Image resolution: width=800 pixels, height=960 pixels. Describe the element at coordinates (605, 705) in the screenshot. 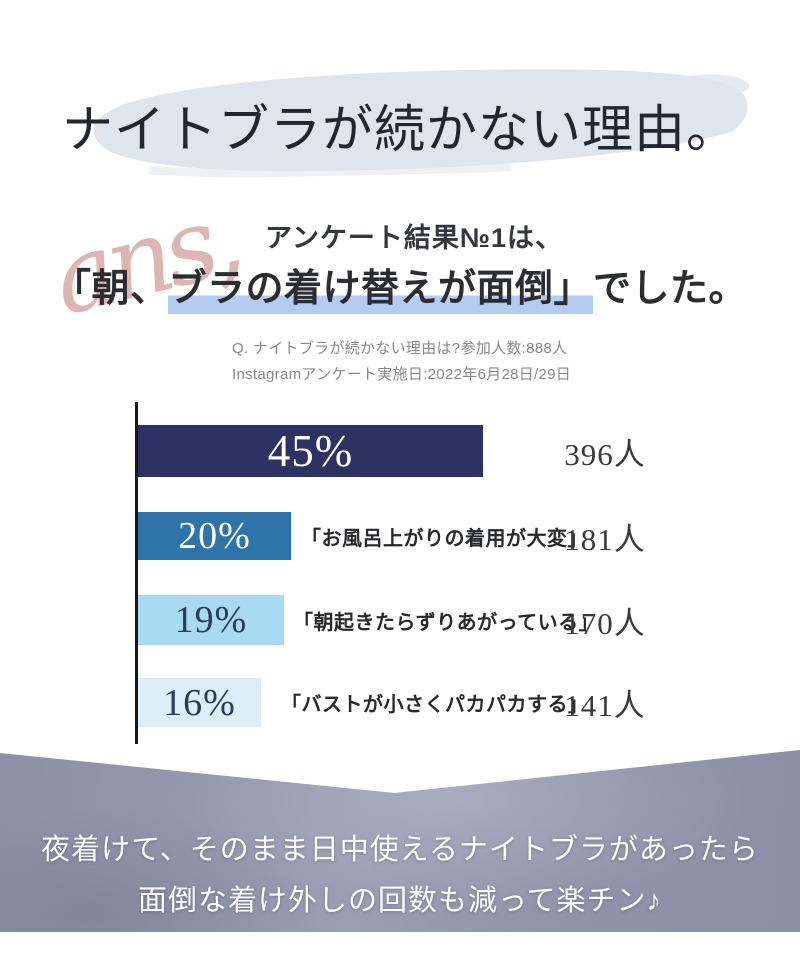

I see `count-label: 141人` at that location.